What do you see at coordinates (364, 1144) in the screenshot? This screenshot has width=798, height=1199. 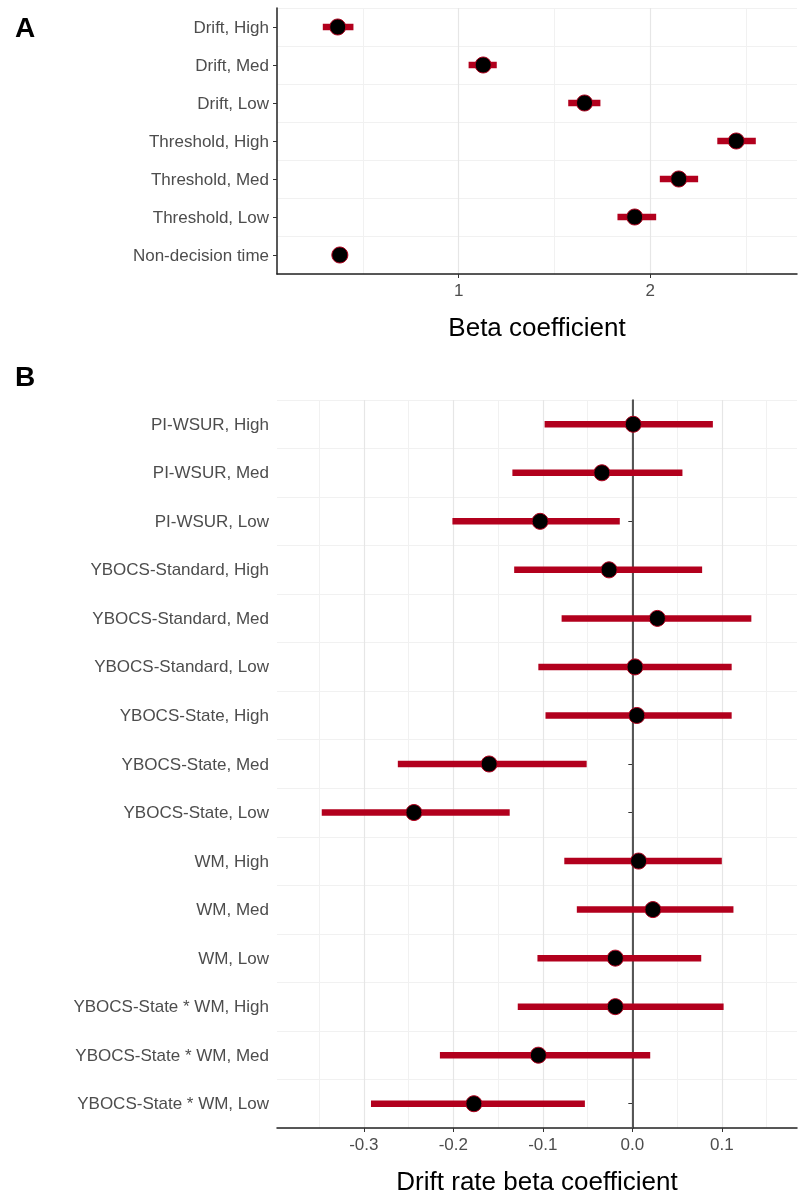 I see `x-tick-label: -0.3` at bounding box center [364, 1144].